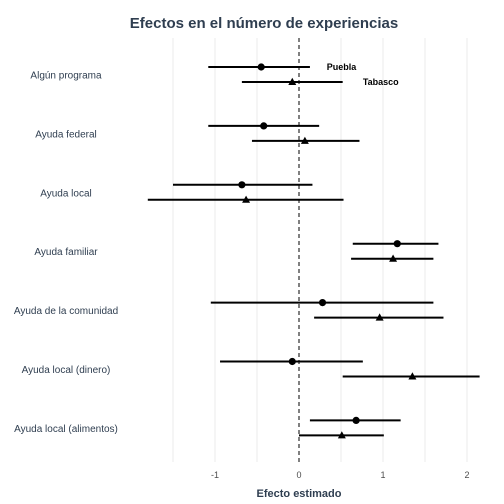 The image size is (504, 504). What do you see at coordinates (66, 193) in the screenshot?
I see `category-label: Ayuda local` at bounding box center [66, 193].